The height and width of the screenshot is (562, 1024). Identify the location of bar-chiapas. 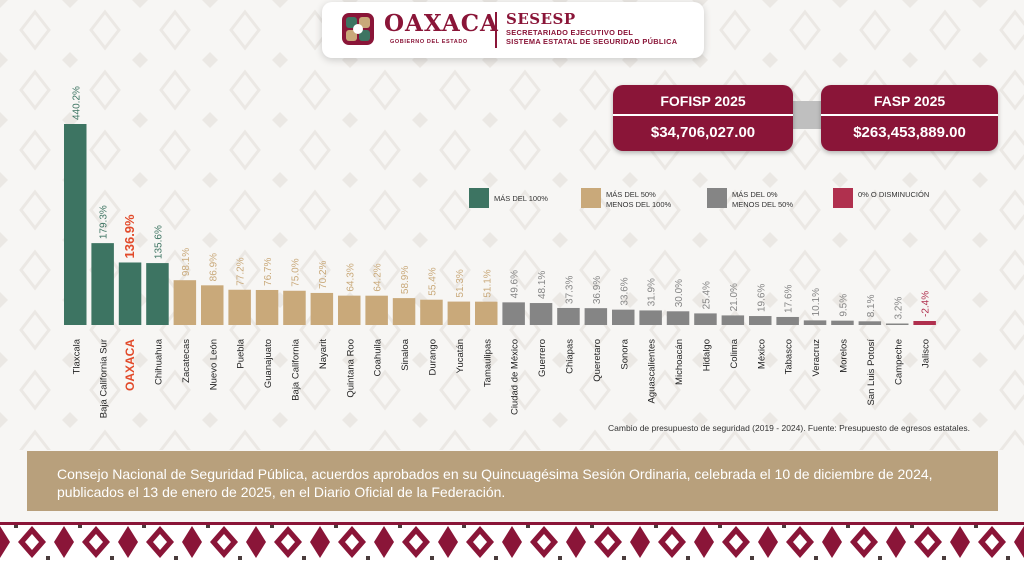
(568, 316).